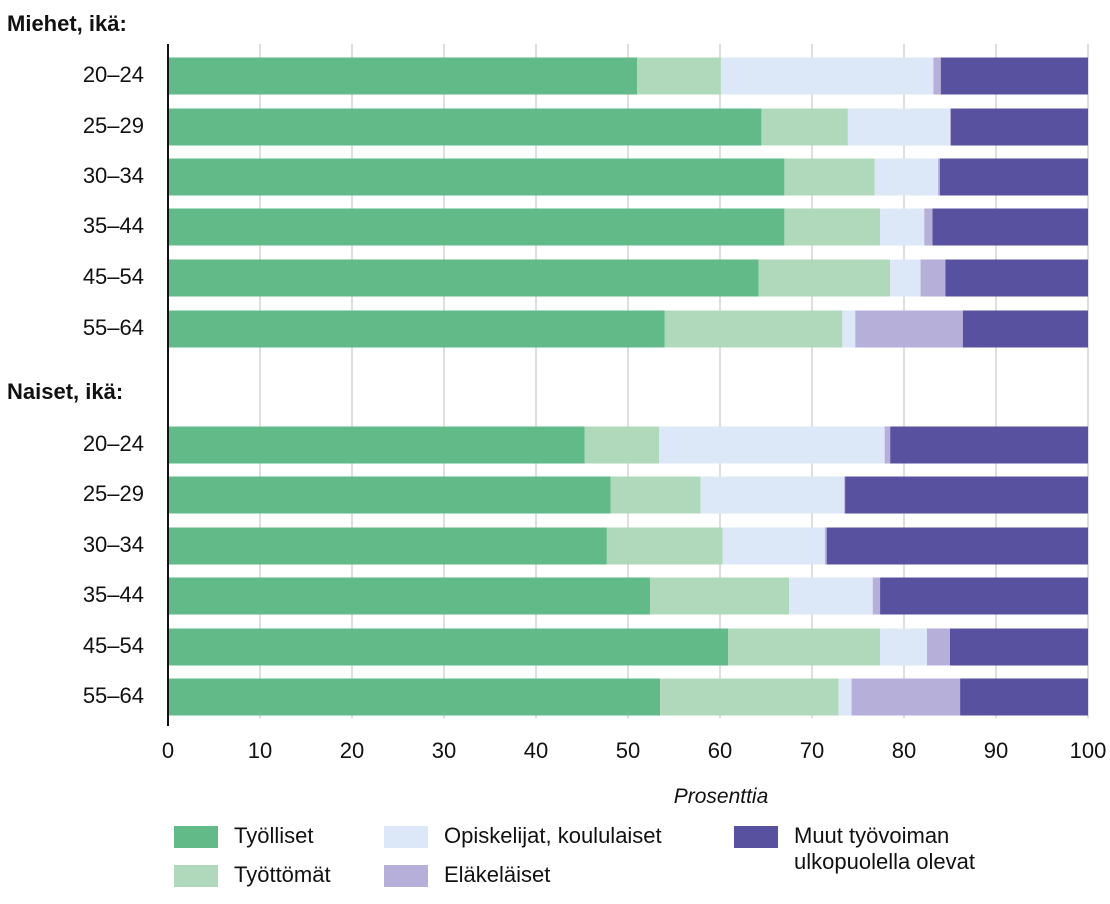 This screenshot has height=904, width=1110. What do you see at coordinates (352, 750) in the screenshot?
I see `x-tick-label: 20` at bounding box center [352, 750].